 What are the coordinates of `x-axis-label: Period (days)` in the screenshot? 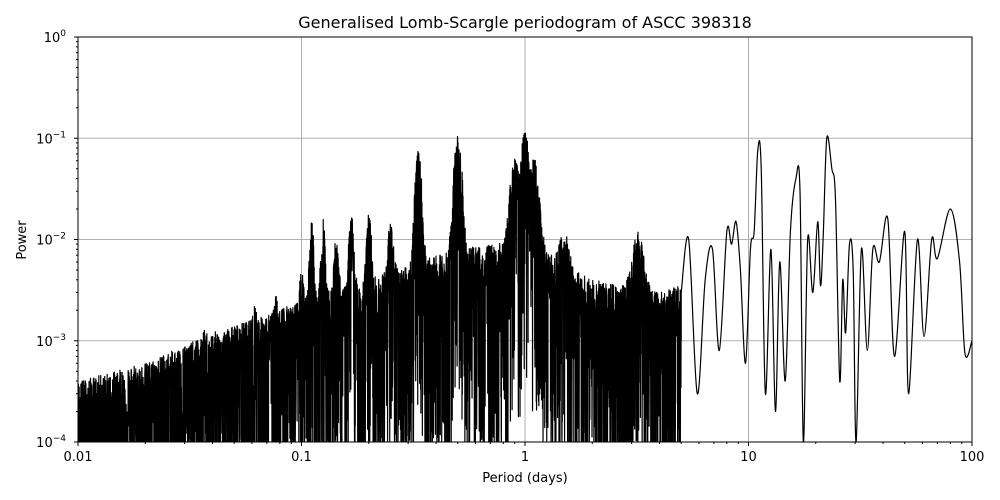 It's located at (525, 478).